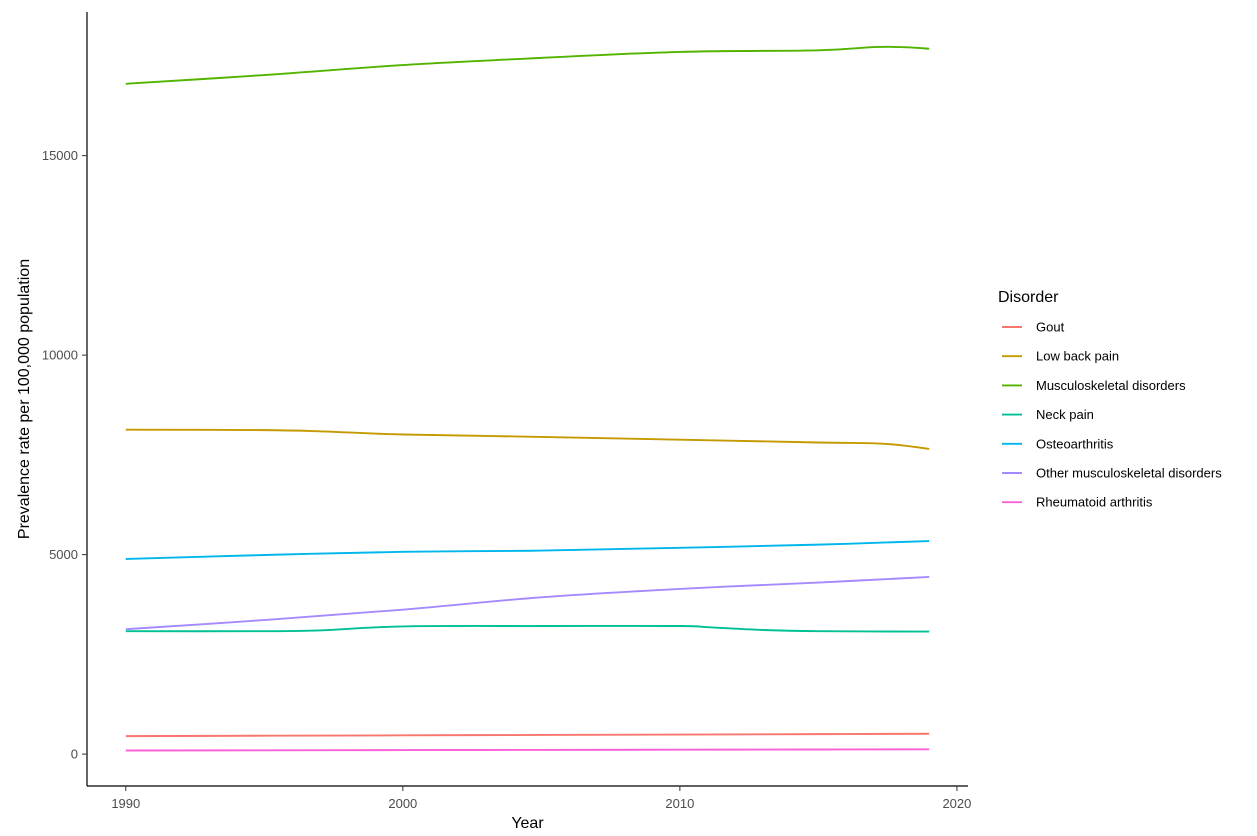  Describe the element at coordinates (74, 754) in the screenshot. I see `y-tick-label: 0` at that location.